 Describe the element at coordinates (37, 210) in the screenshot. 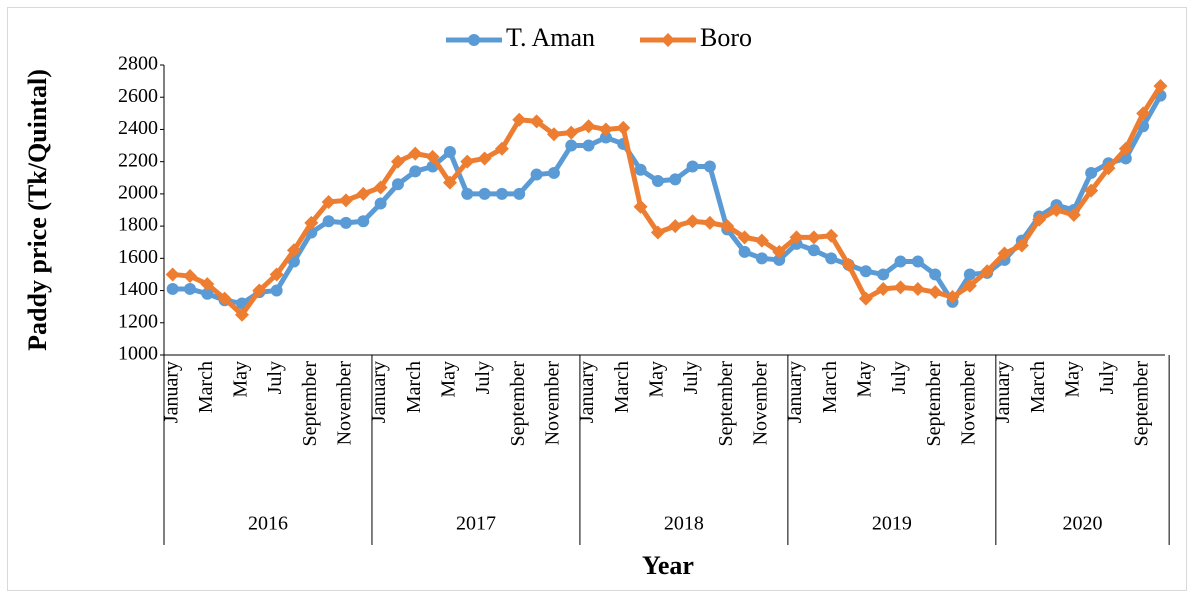

I see `y-axis-title: Paddy price (Tk/Quintal)` at that location.